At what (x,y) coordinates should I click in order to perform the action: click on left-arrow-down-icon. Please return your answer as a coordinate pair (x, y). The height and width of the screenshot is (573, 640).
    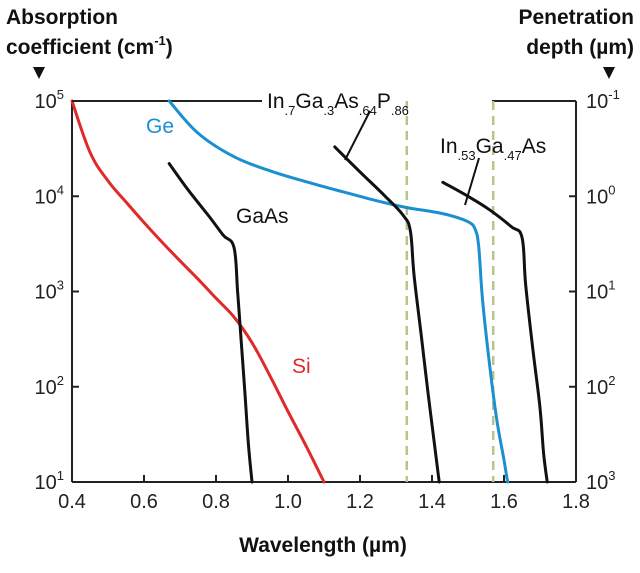
    Looking at the image, I should click on (39, 73).